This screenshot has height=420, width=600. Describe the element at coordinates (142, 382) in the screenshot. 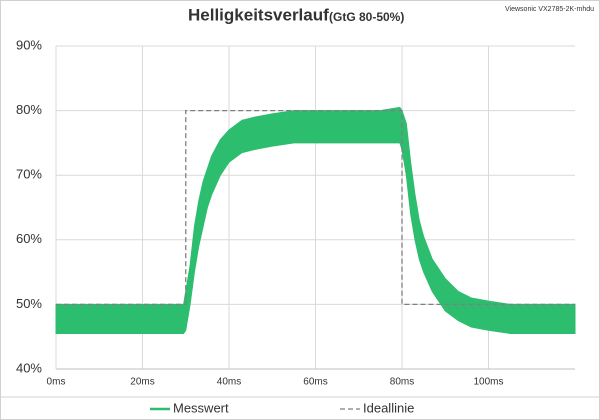

I see `x-tick-label: 20ms` at that location.